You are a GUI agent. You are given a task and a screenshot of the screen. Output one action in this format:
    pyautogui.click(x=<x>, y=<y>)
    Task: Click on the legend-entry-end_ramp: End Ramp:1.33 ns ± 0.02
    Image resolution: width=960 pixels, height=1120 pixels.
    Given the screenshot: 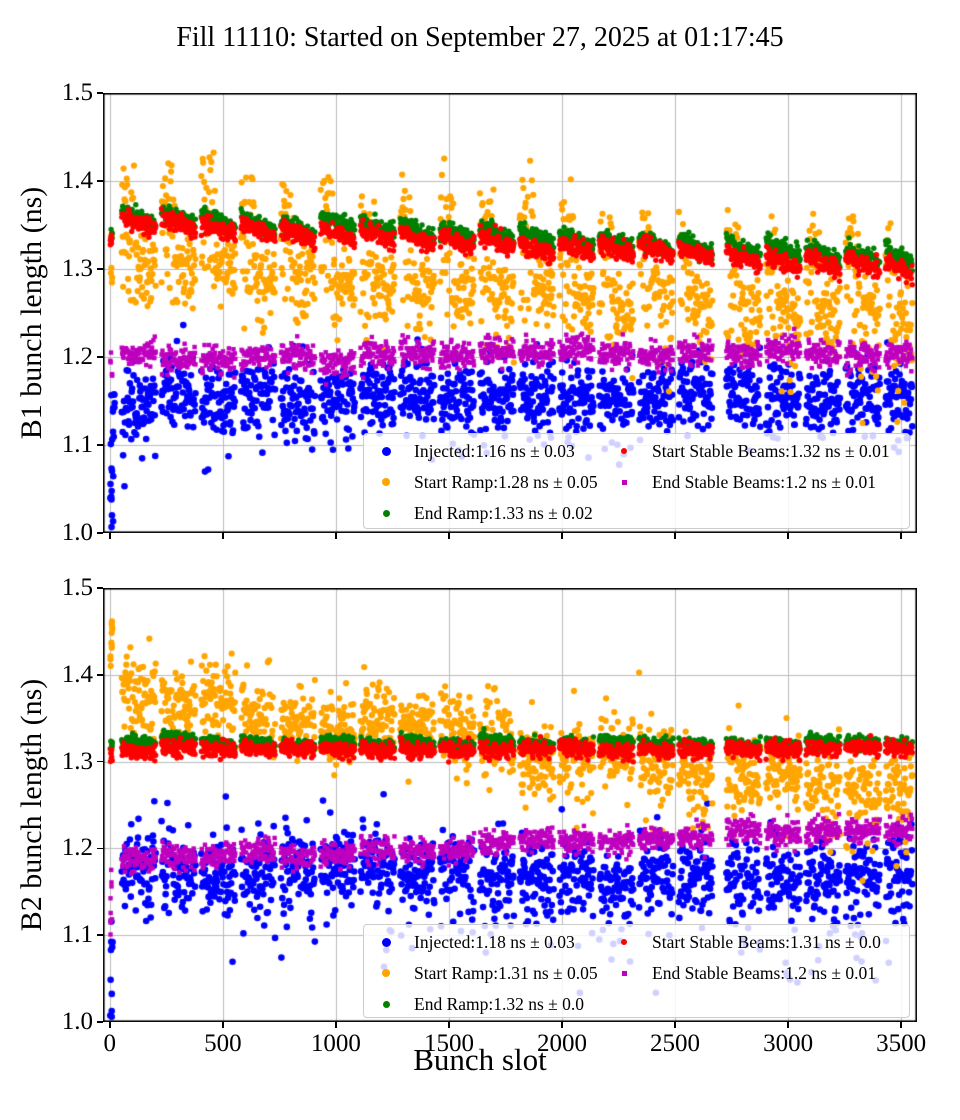 What is the action you would take?
    pyautogui.click(x=518, y=513)
    